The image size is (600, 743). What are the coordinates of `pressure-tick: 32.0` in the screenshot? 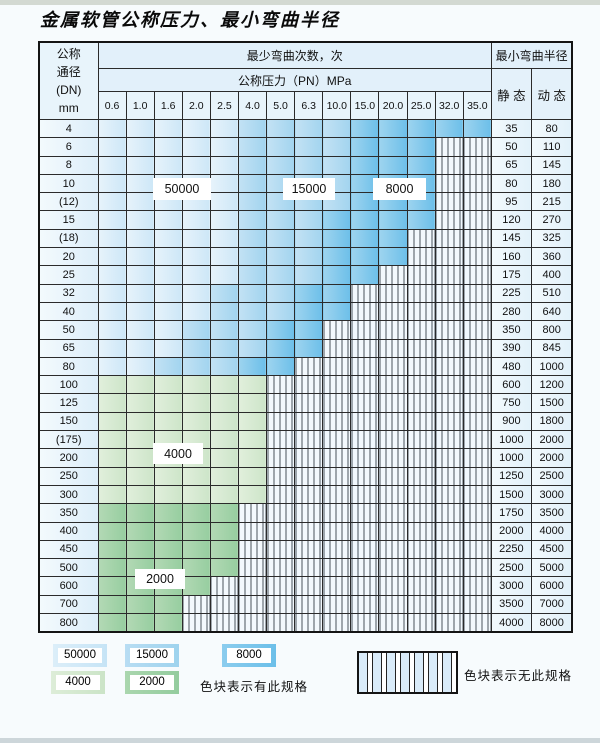 It's located at (449, 105).